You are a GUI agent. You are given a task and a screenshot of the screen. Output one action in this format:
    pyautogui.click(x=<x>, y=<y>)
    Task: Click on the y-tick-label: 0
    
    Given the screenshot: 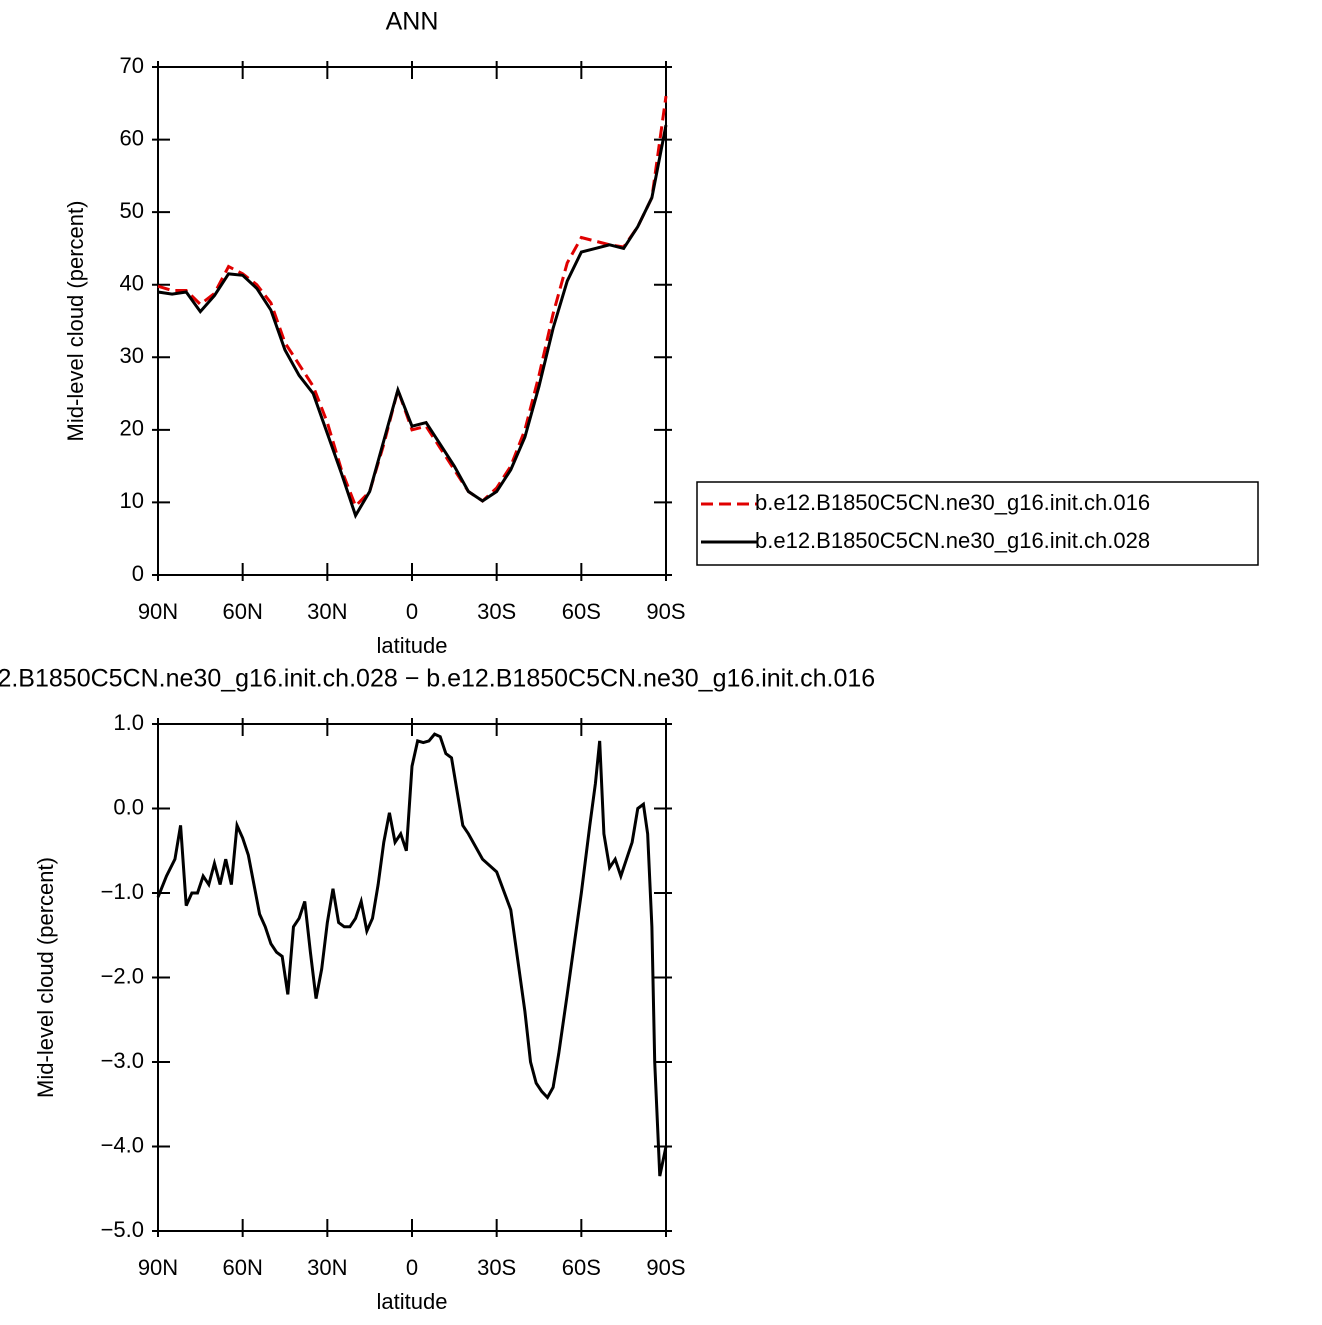 What is the action you would take?
    pyautogui.click(x=138, y=573)
    